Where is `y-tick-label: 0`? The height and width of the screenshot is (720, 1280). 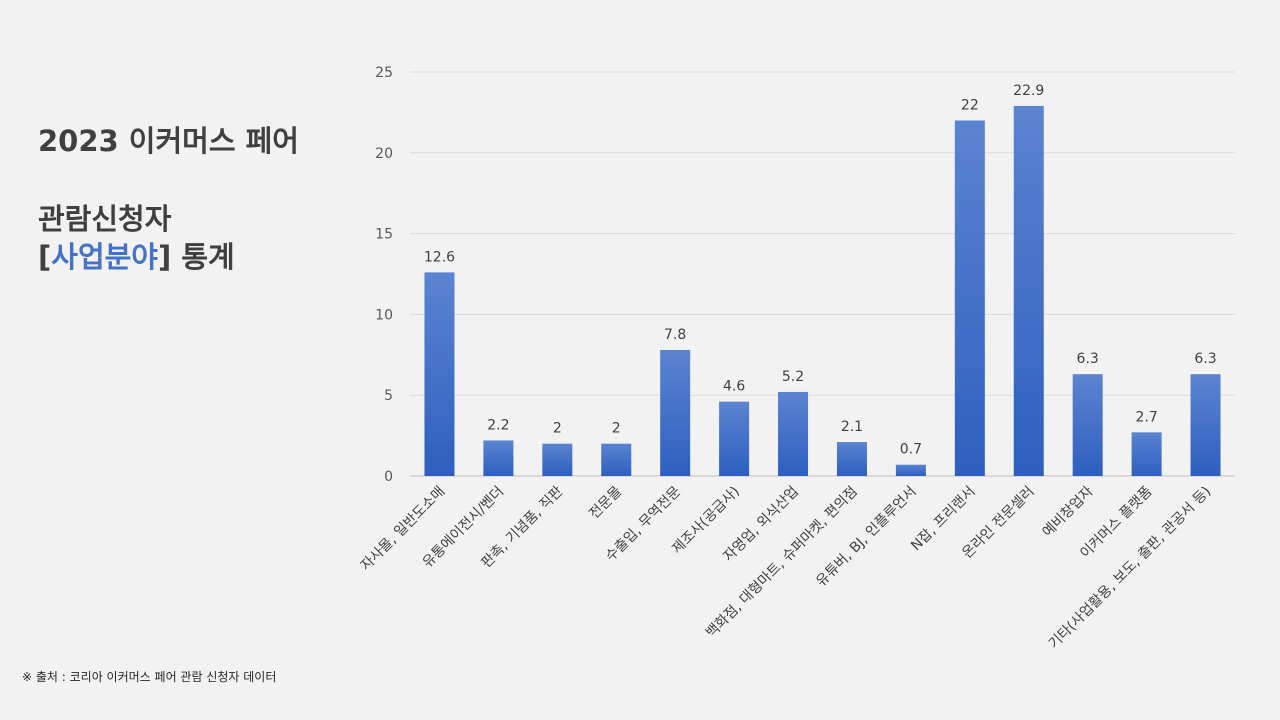
y-tick-label: 0 is located at coordinates (388, 477).